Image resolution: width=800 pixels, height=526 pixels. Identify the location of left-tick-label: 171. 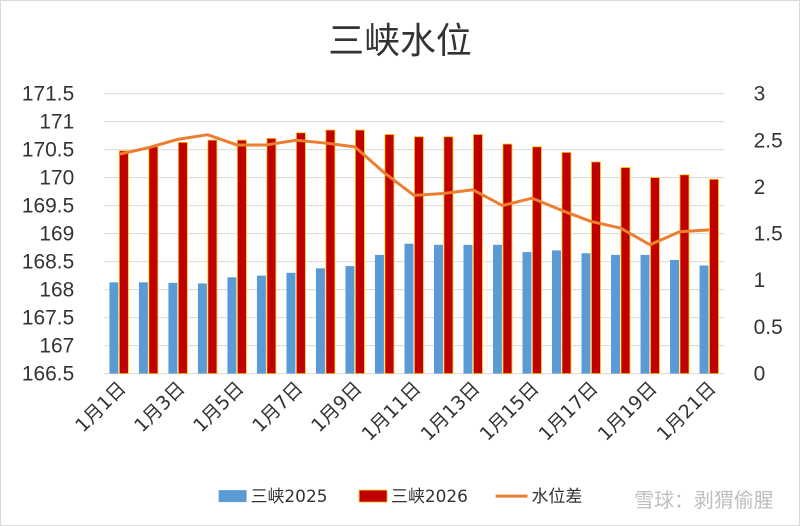
(56, 122).